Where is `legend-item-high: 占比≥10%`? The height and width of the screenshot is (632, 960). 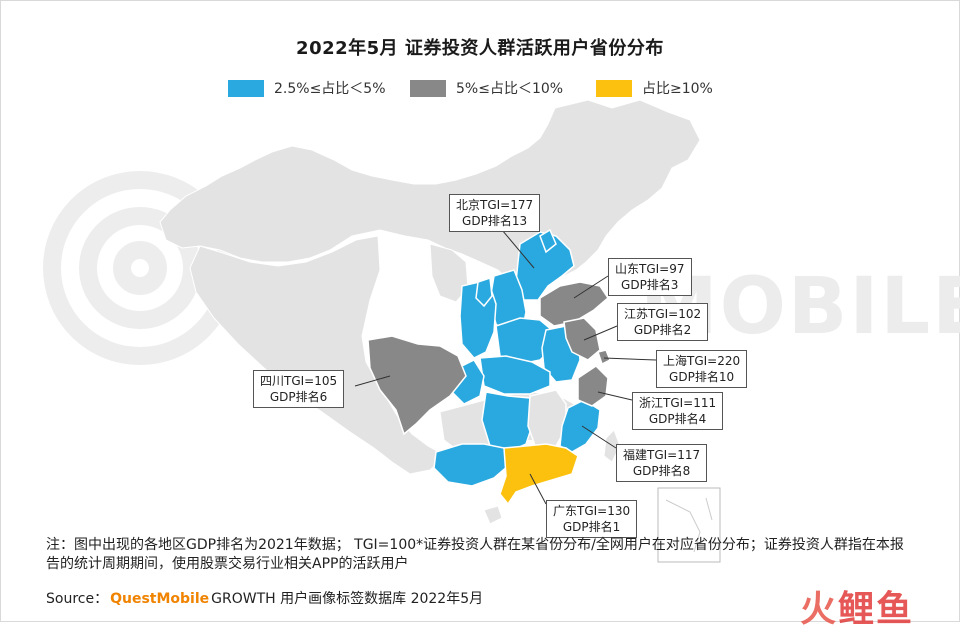
legend-item-high: 占比≥10% is located at coordinates (654, 88).